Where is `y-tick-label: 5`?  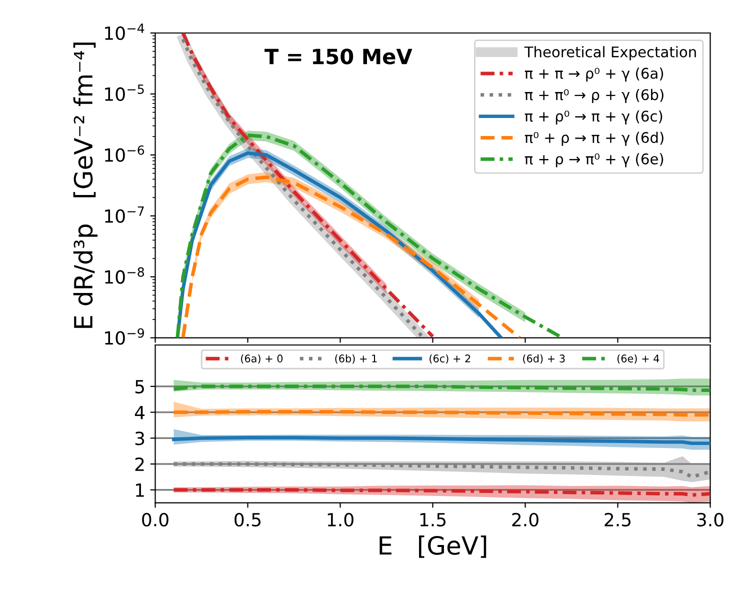
y-tick-label: 5 is located at coordinates (139, 387).